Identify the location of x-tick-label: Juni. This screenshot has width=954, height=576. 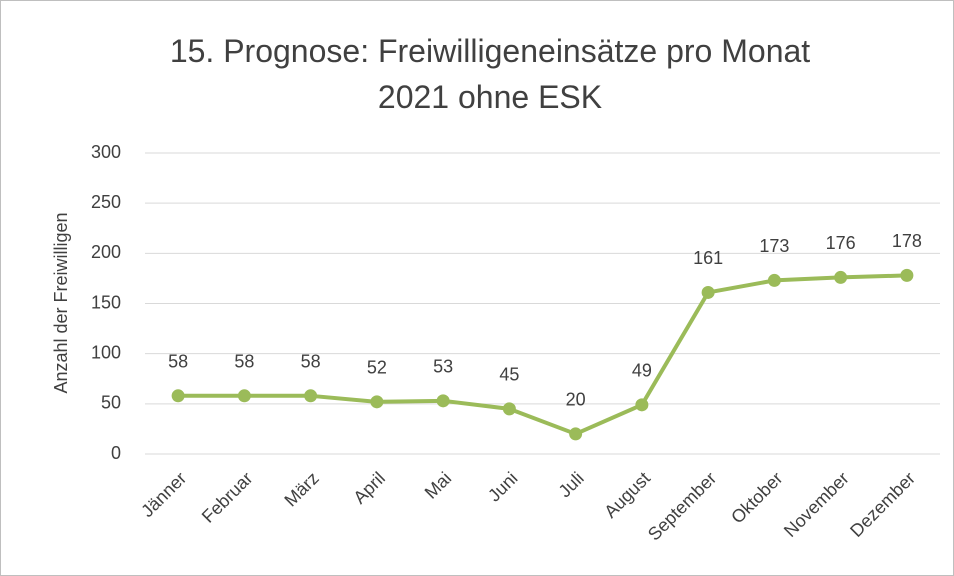
(502, 486).